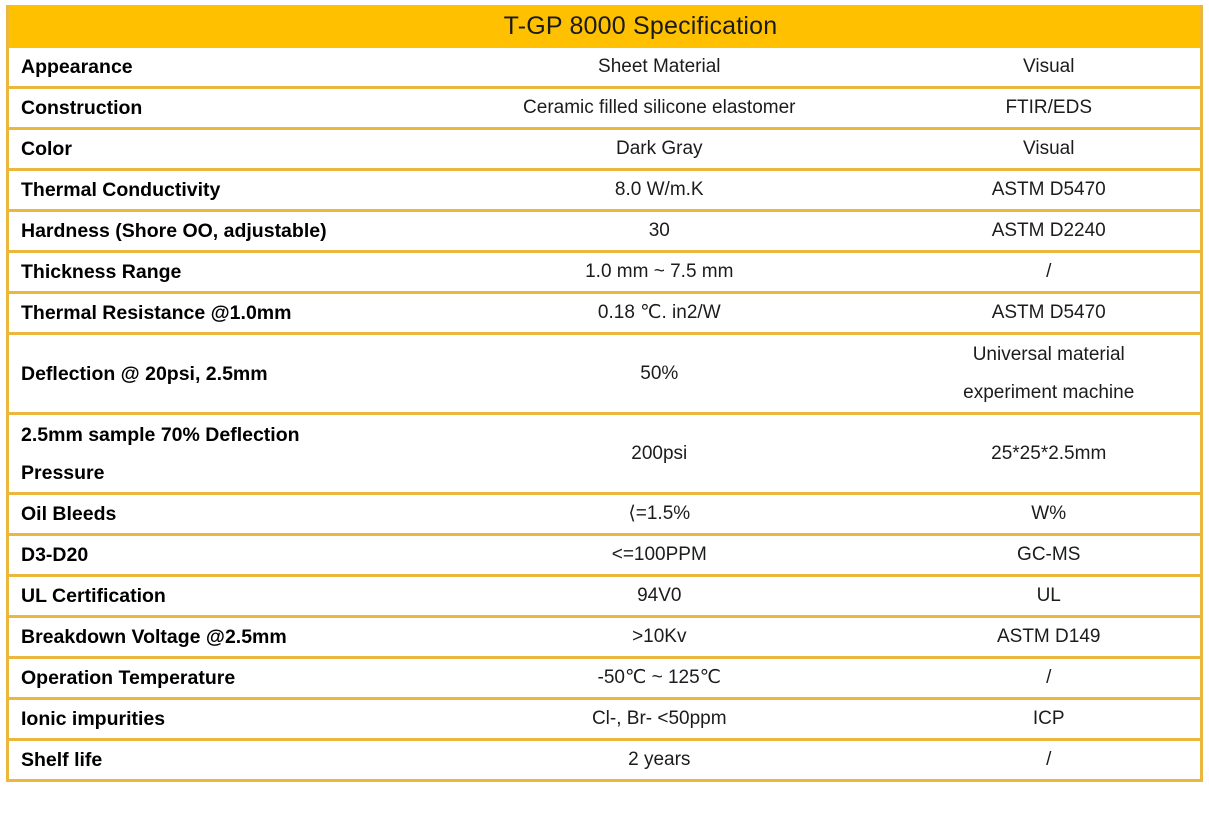  What do you see at coordinates (659, 453) in the screenshot?
I see `property-value: 200psi` at bounding box center [659, 453].